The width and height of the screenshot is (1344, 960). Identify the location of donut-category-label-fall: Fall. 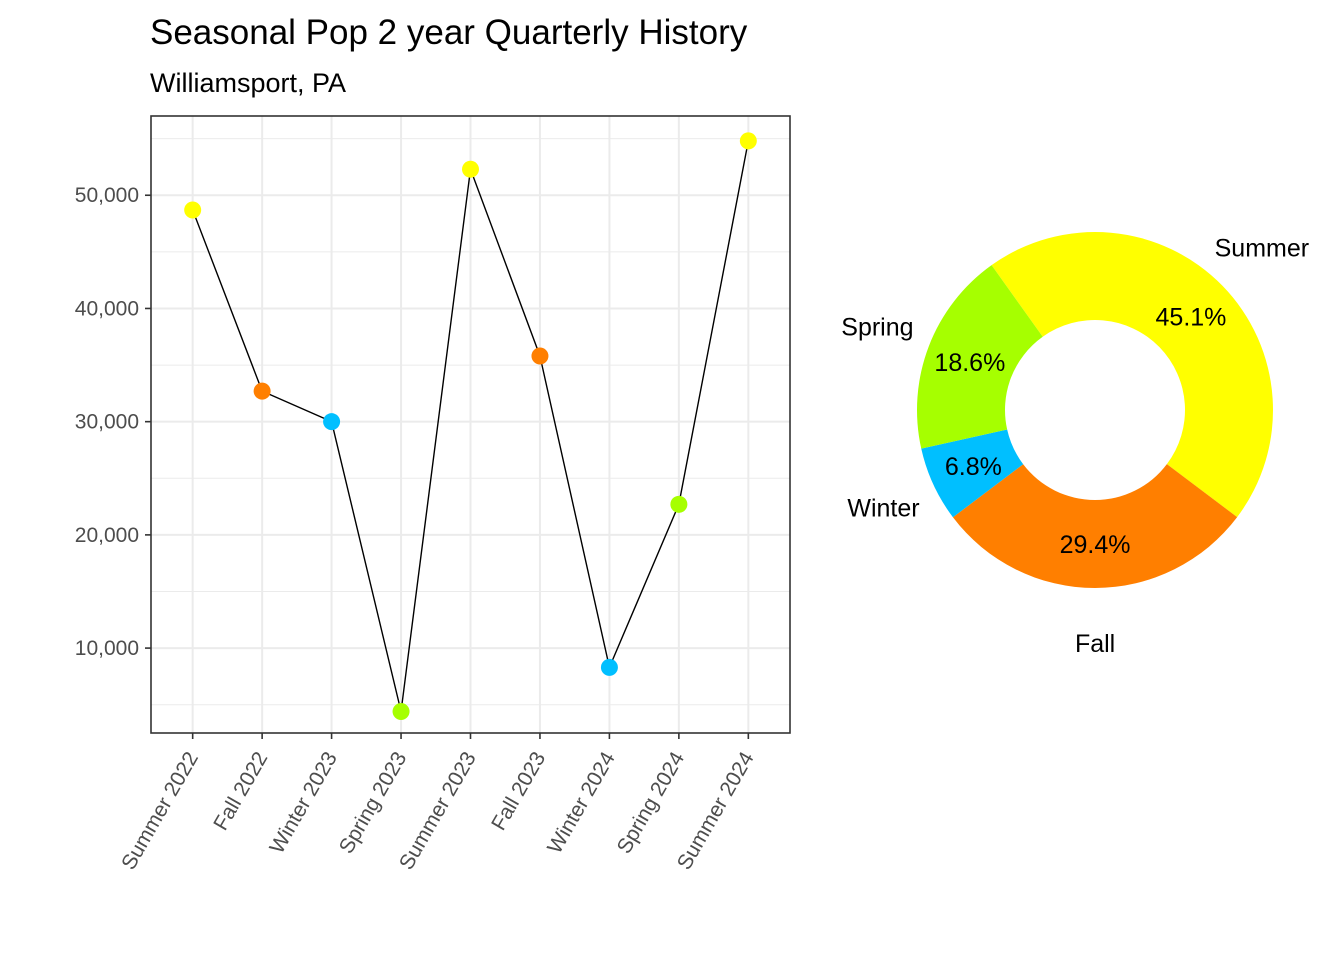
(1095, 644).